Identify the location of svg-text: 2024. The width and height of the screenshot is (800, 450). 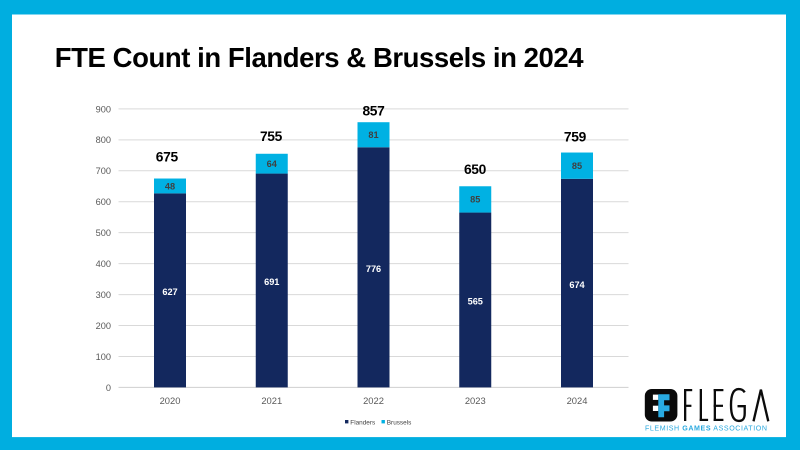
(577, 400).